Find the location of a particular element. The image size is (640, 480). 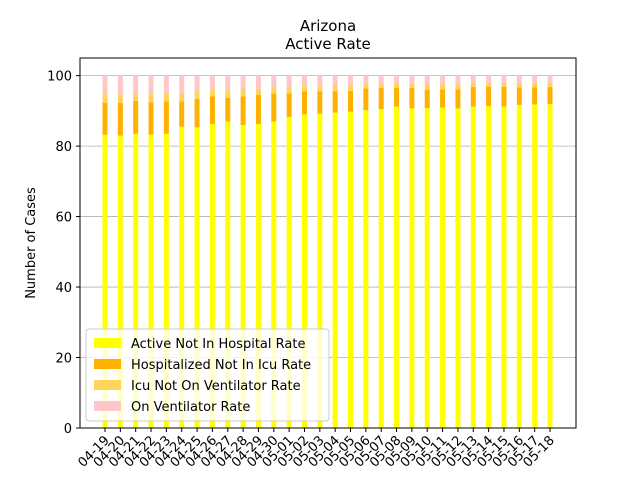

y-tick-label: 20 is located at coordinates (63, 359).